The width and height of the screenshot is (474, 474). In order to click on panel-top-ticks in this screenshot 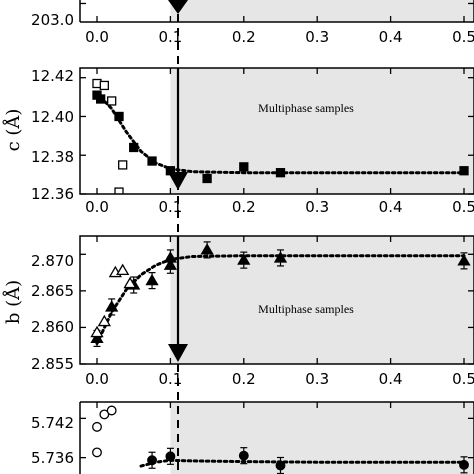, I will do `click(277, 12)`.